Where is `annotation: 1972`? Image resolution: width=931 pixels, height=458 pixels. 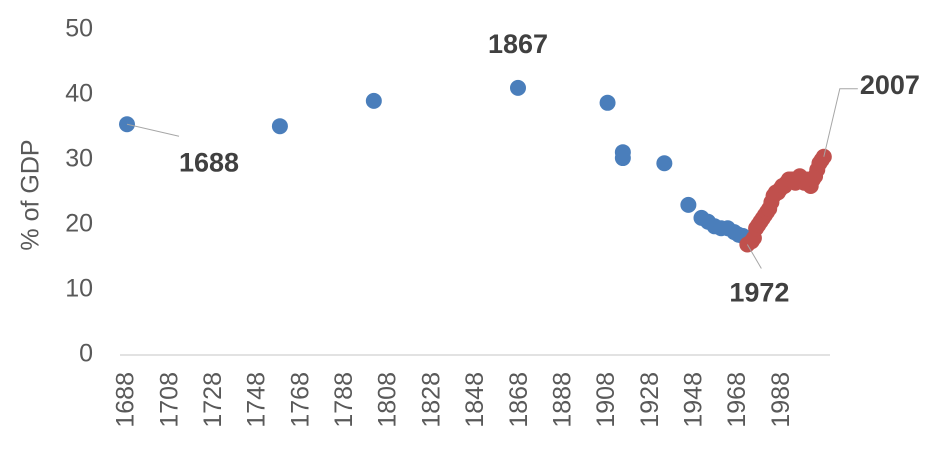 annotation: 1972 is located at coordinates (759, 293).